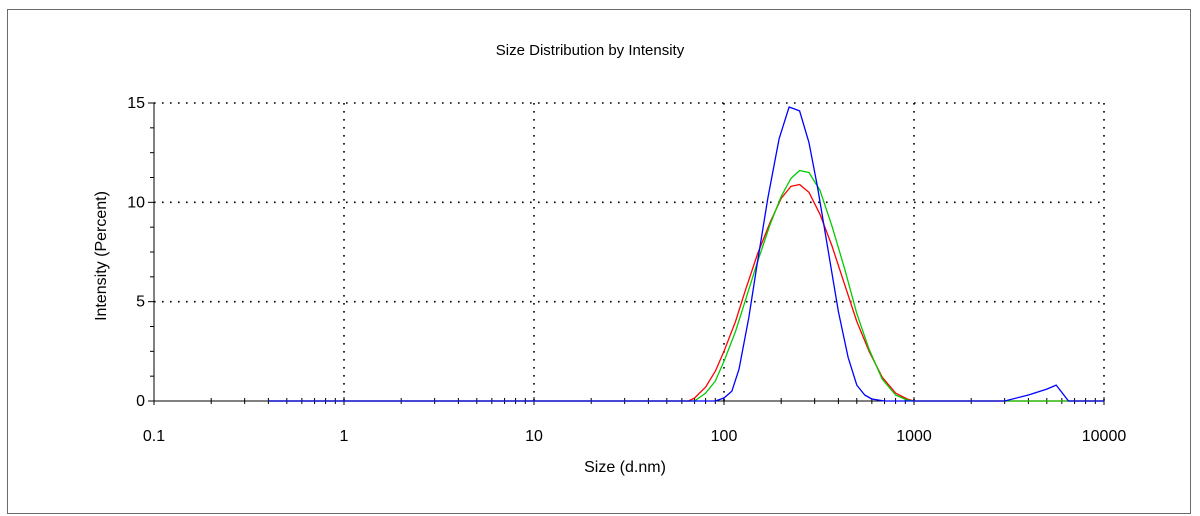 This screenshot has height=516, width=1200. What do you see at coordinates (136, 202) in the screenshot?
I see `y-tick-label: 10` at bounding box center [136, 202].